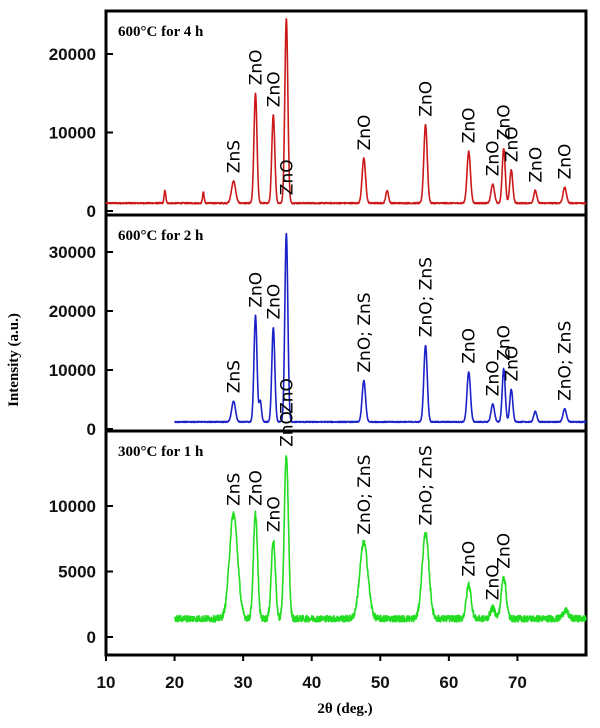  Describe the element at coordinates (161, 32) in the screenshot. I see `panel-condition-label: 600°C for 4 h` at that location.